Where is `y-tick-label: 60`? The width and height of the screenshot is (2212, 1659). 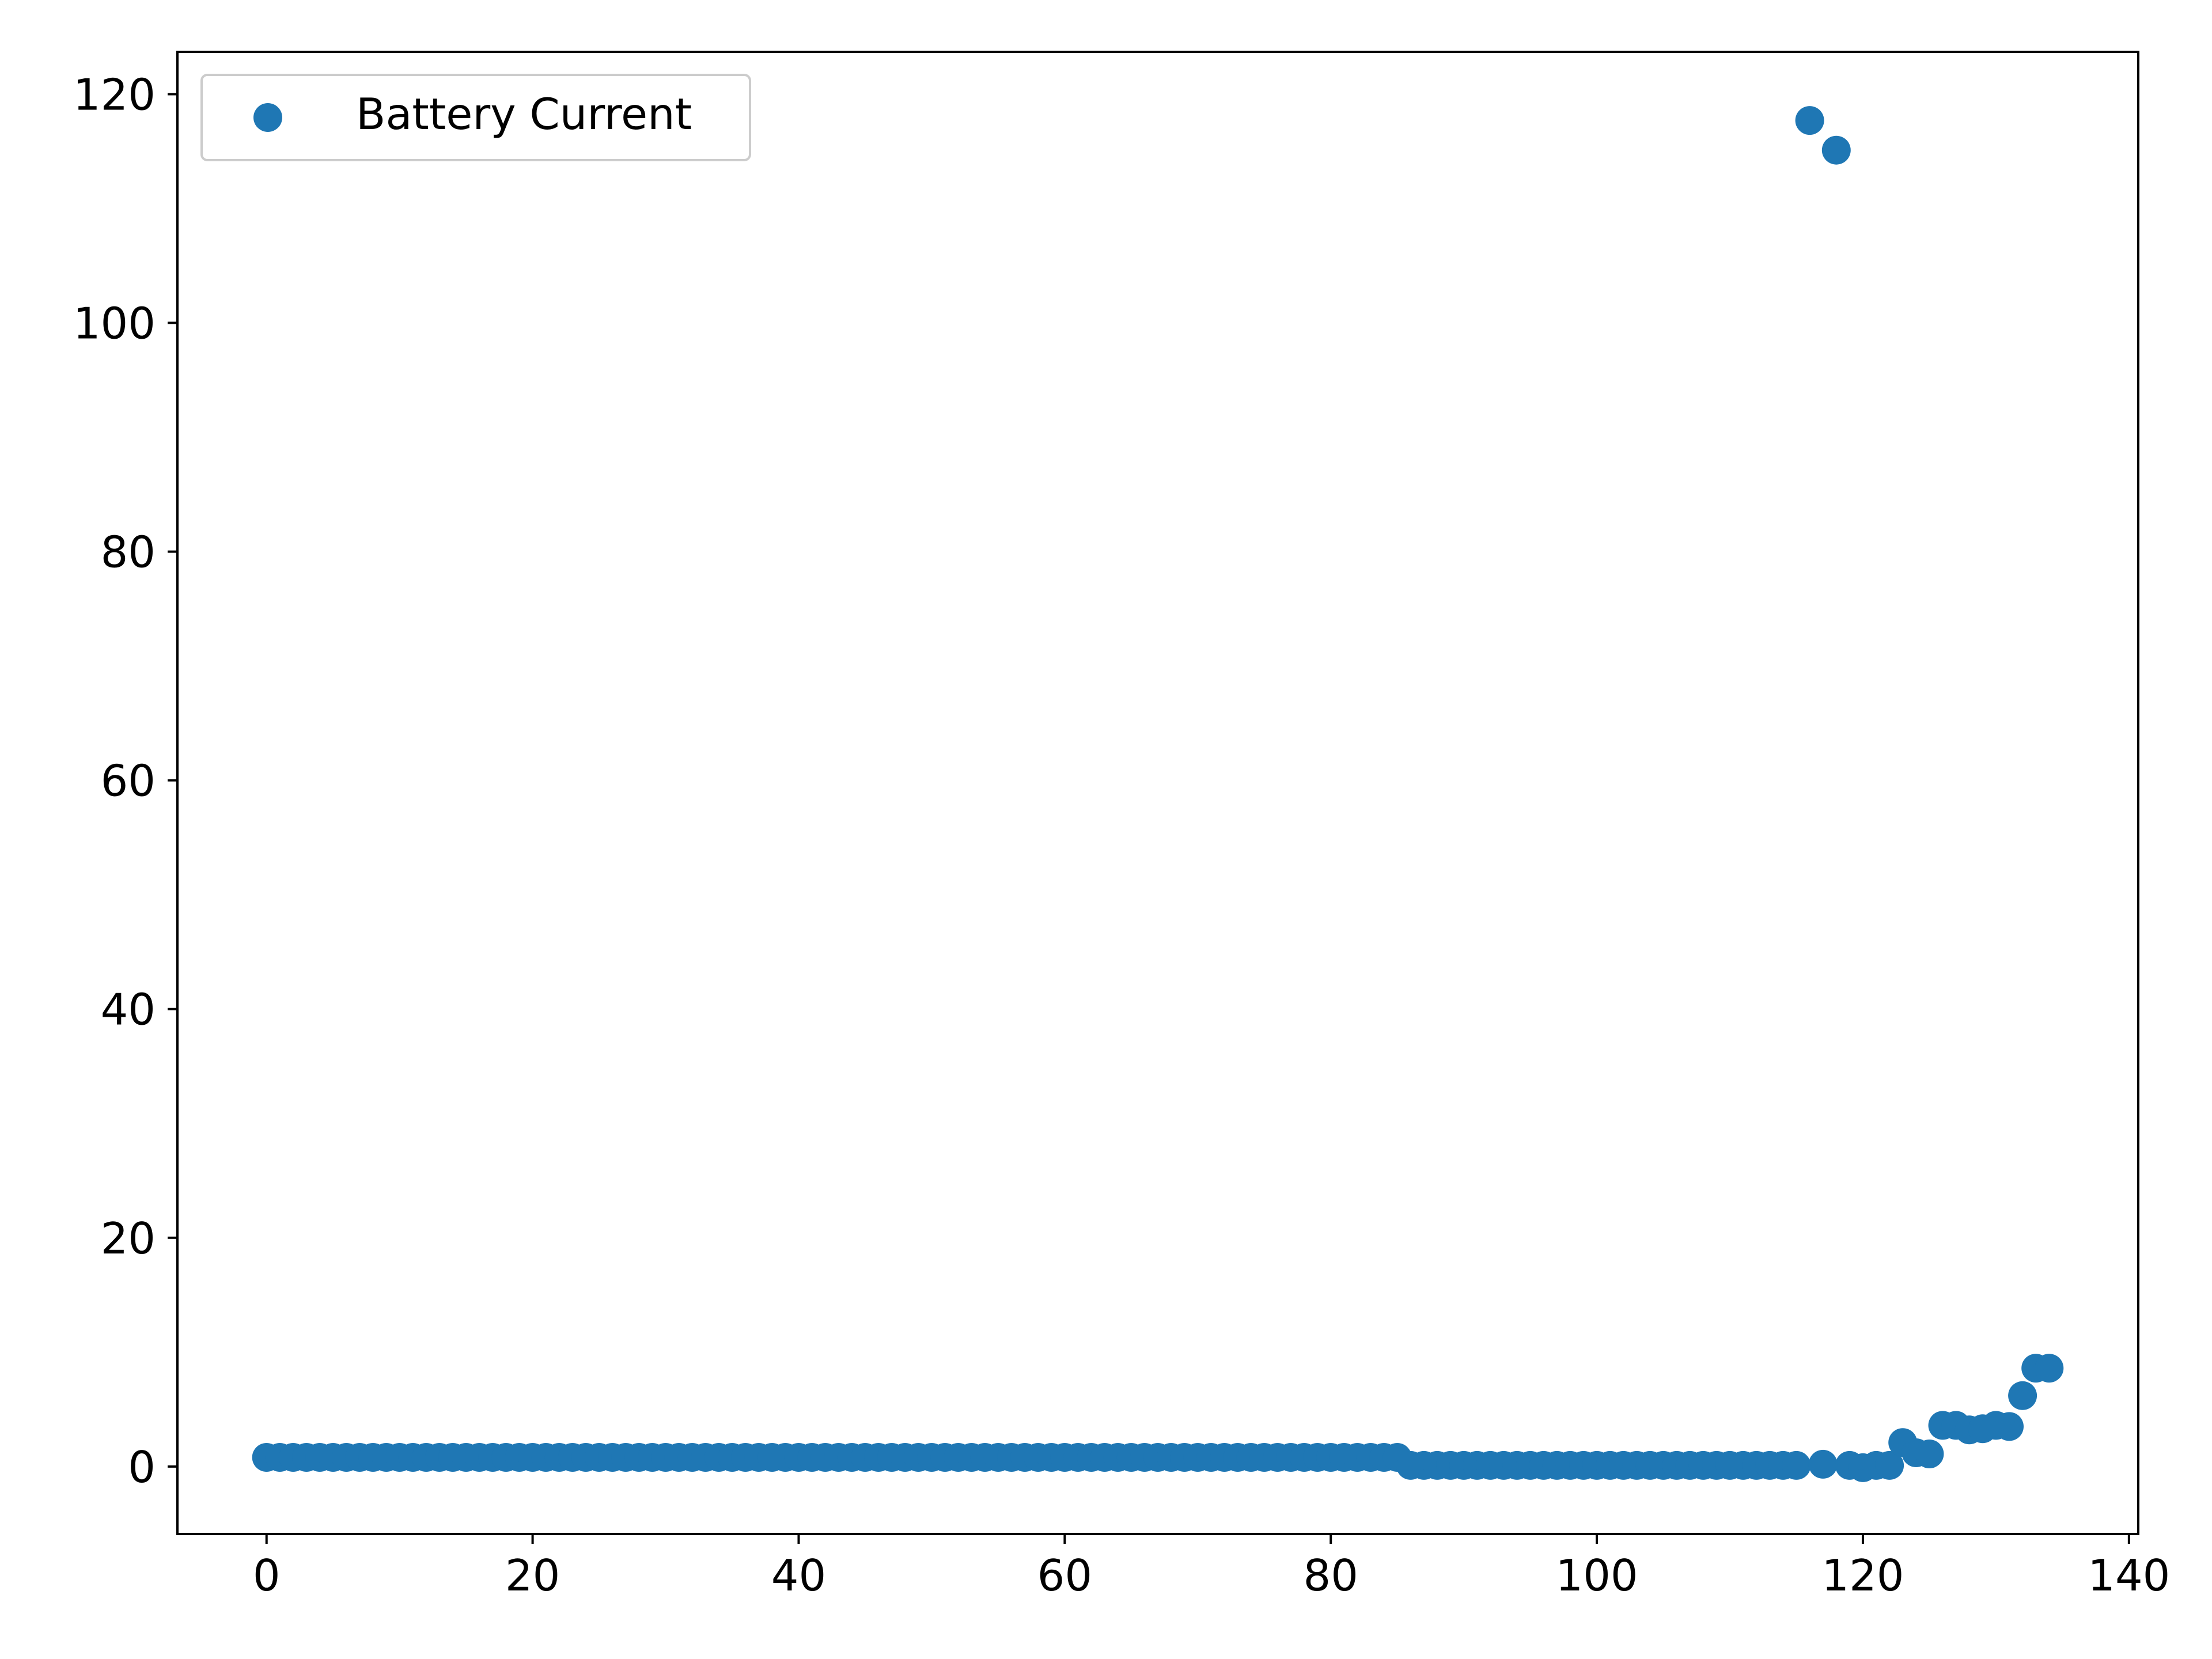 y-tick-label: 60 is located at coordinates (128, 781).